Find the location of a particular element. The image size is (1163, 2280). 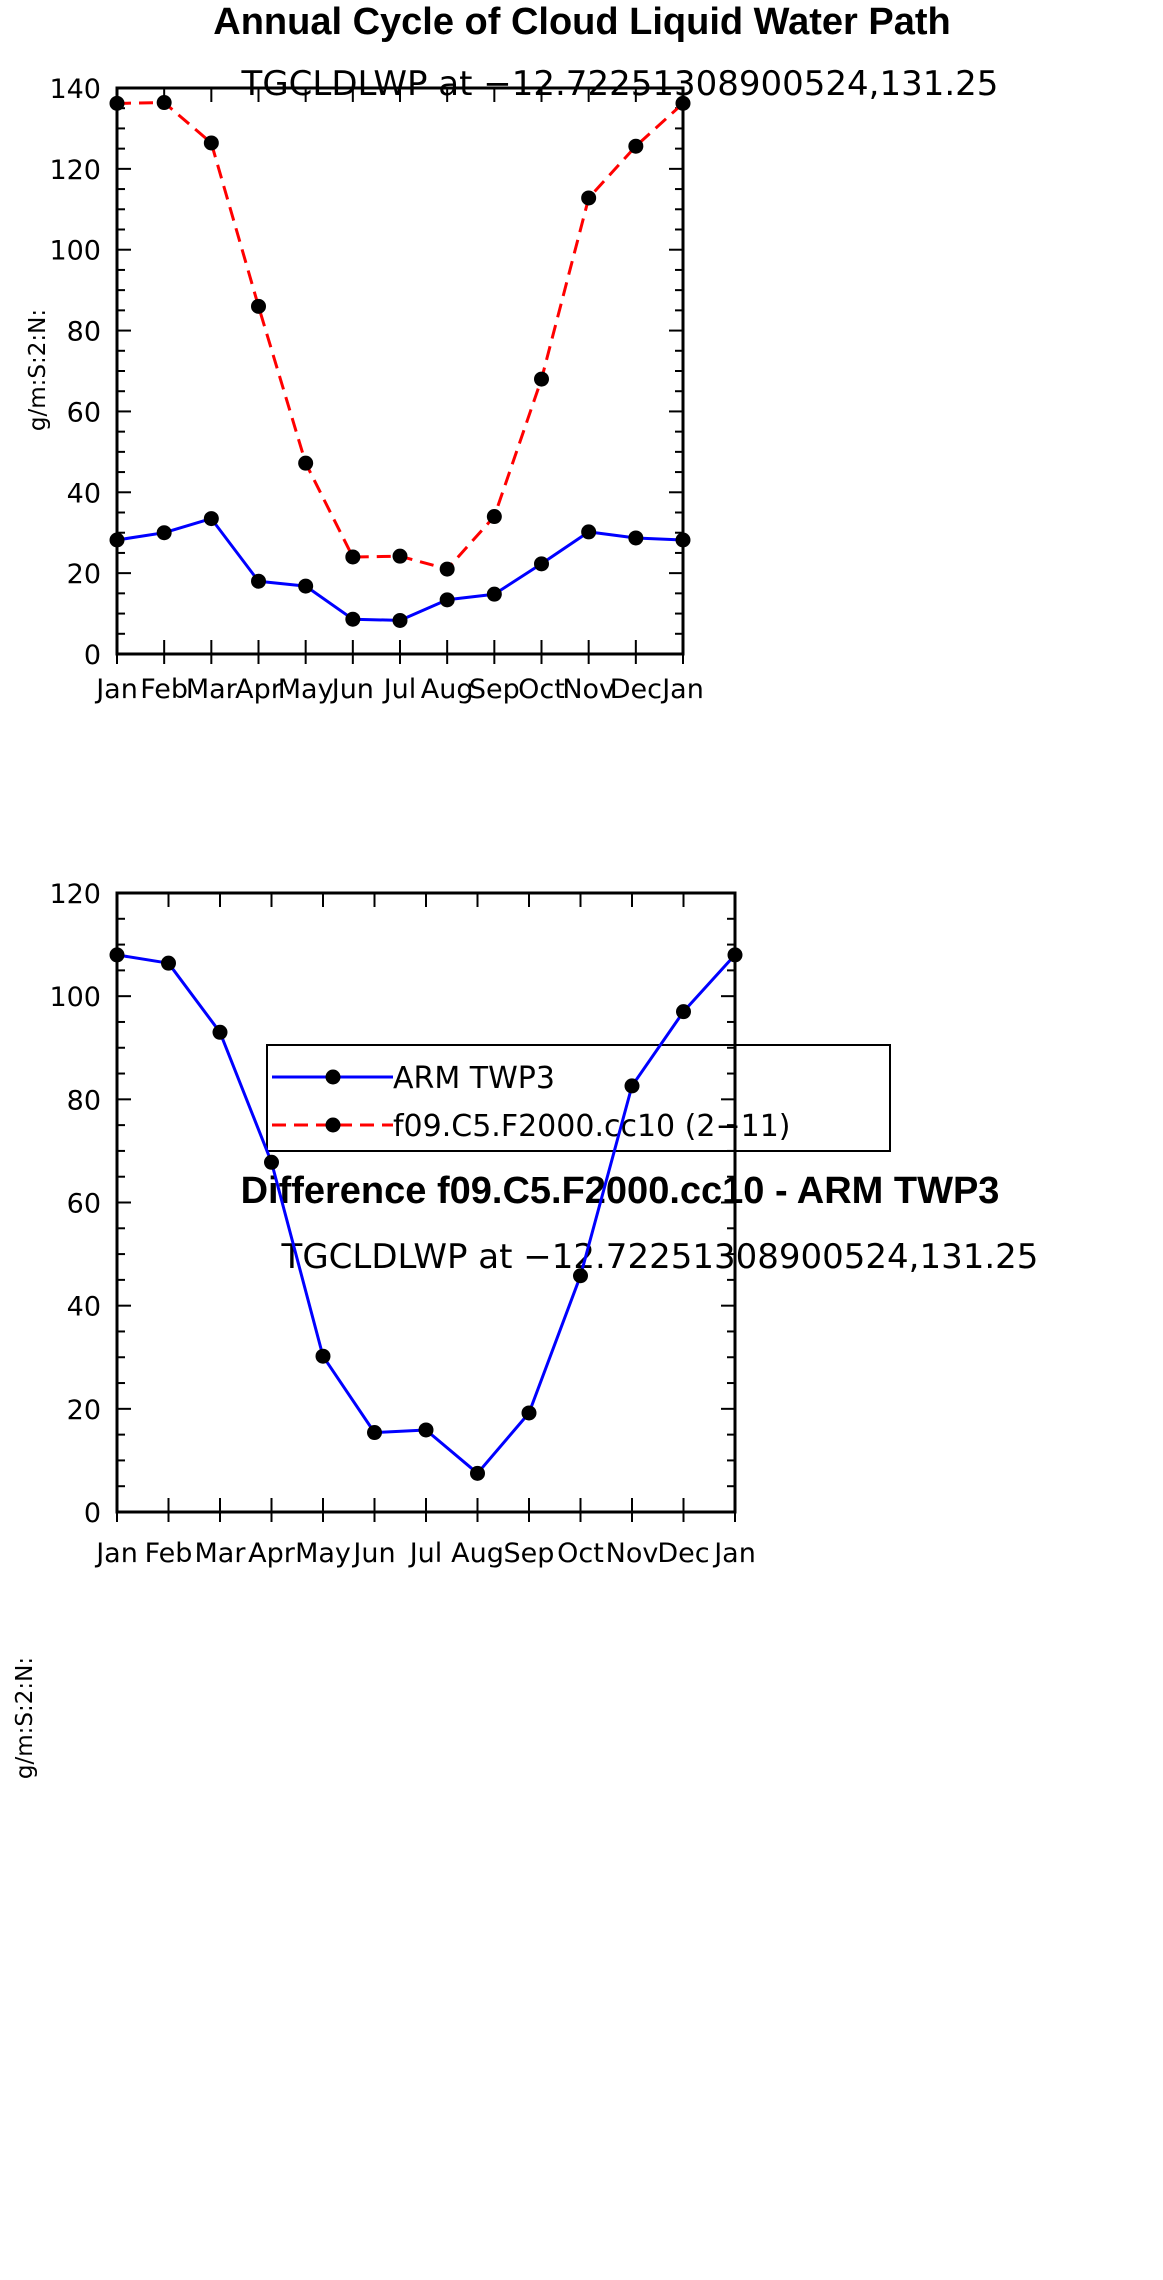

chart-title: Difference f09.C5.F2000.cc10 - ARM TWP3 is located at coordinates (620, 1191).